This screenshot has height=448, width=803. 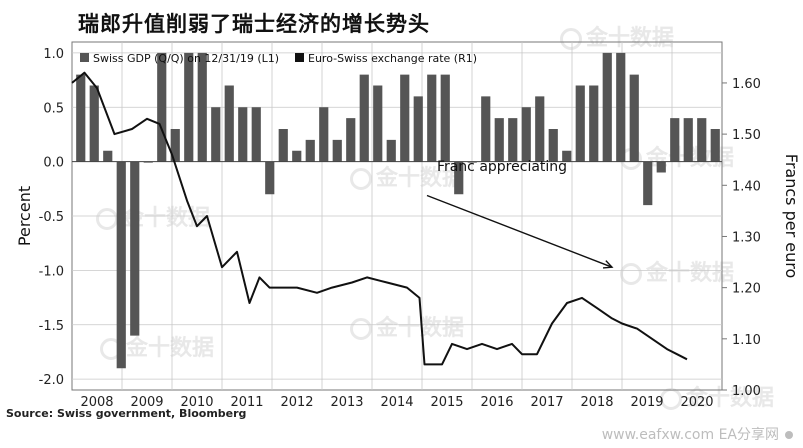 I want to click on y-right-axis-title: Francs per euro, so click(x=791, y=216).